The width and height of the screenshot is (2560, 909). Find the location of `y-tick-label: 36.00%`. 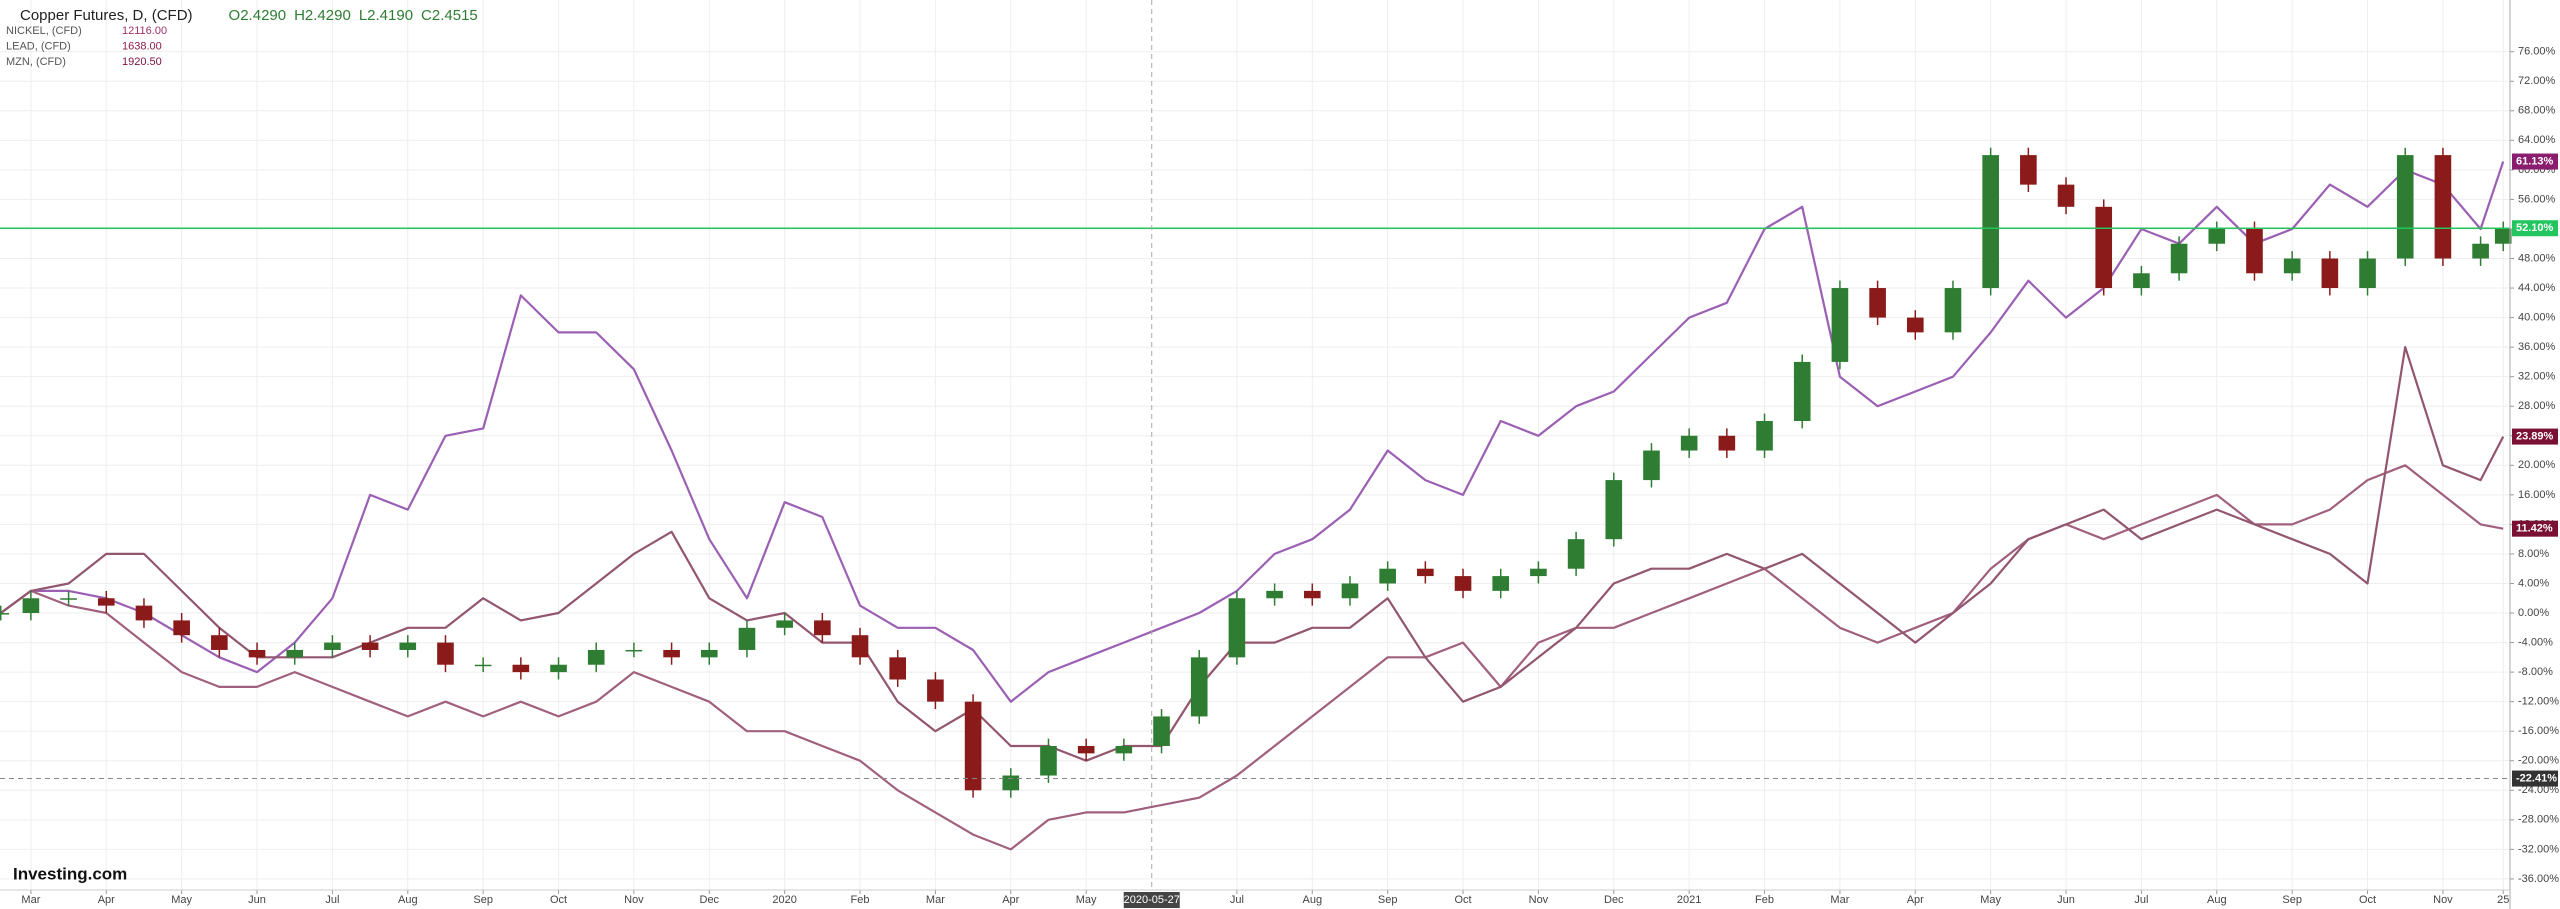

y-tick-label: 36.00% is located at coordinates (2537, 347).